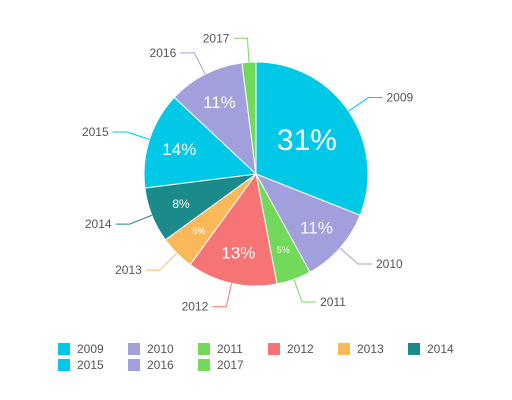 Image resolution: width=512 pixels, height=400 pixels. Describe the element at coordinates (181, 204) in the screenshot. I see `slice-data-label-2014: 8%` at that location.